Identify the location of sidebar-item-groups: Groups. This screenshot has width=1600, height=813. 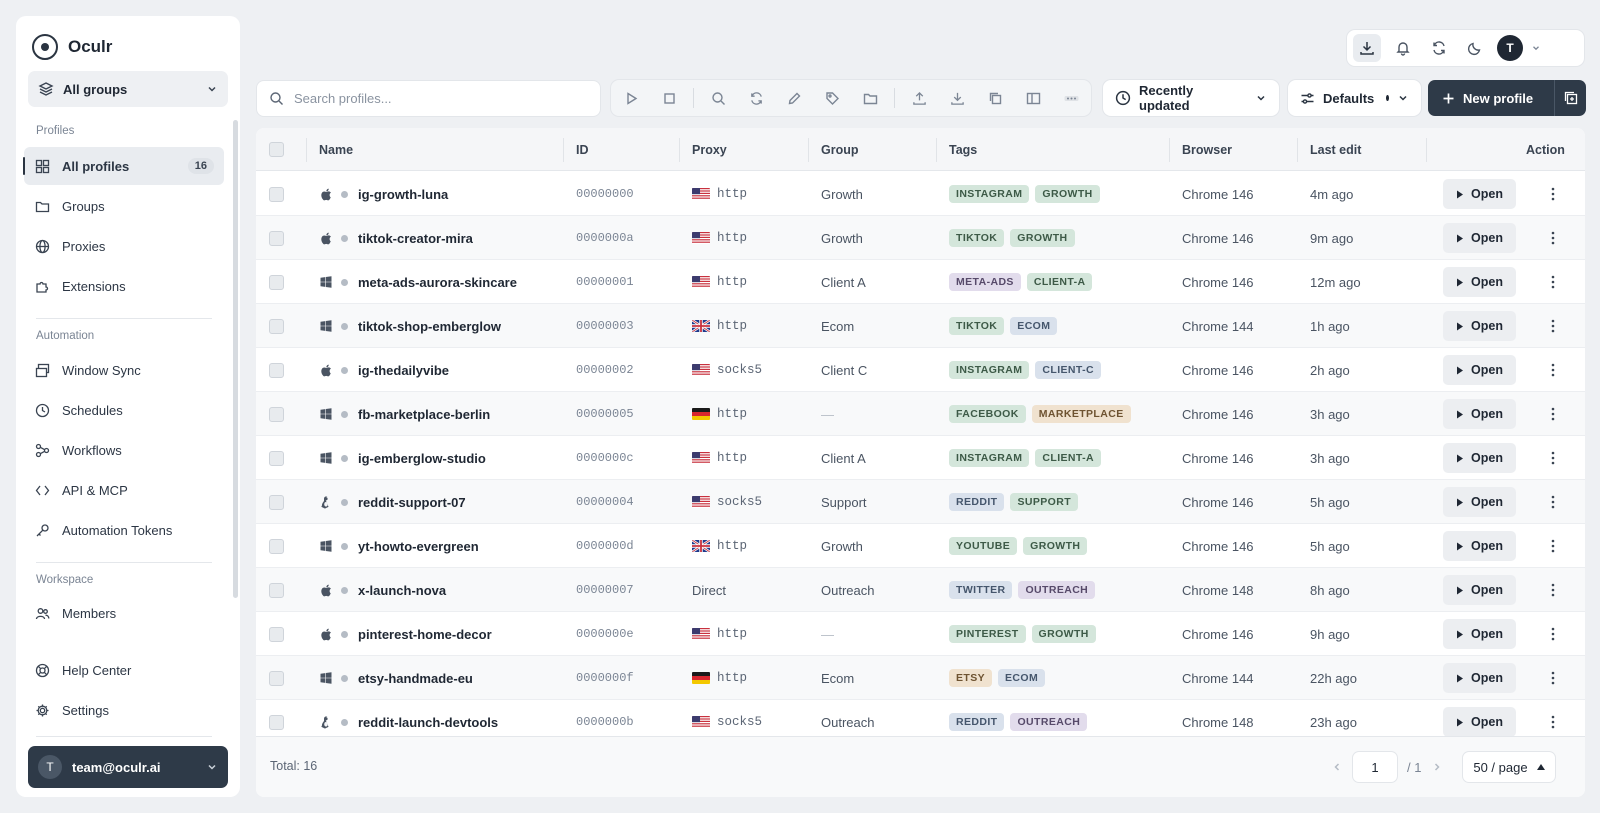
(124, 206).